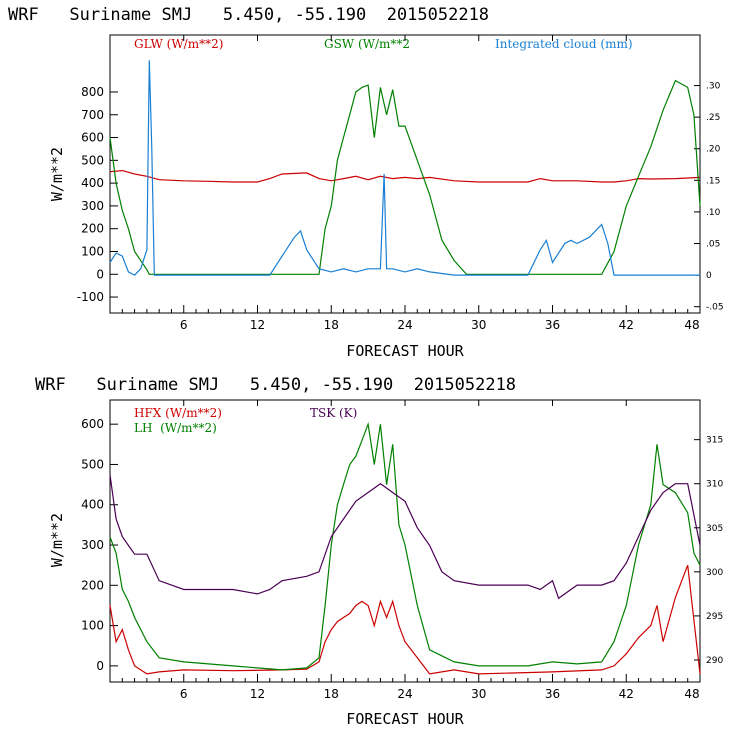  I want to click on legend-lh: LH (W/m**2), so click(175, 428).